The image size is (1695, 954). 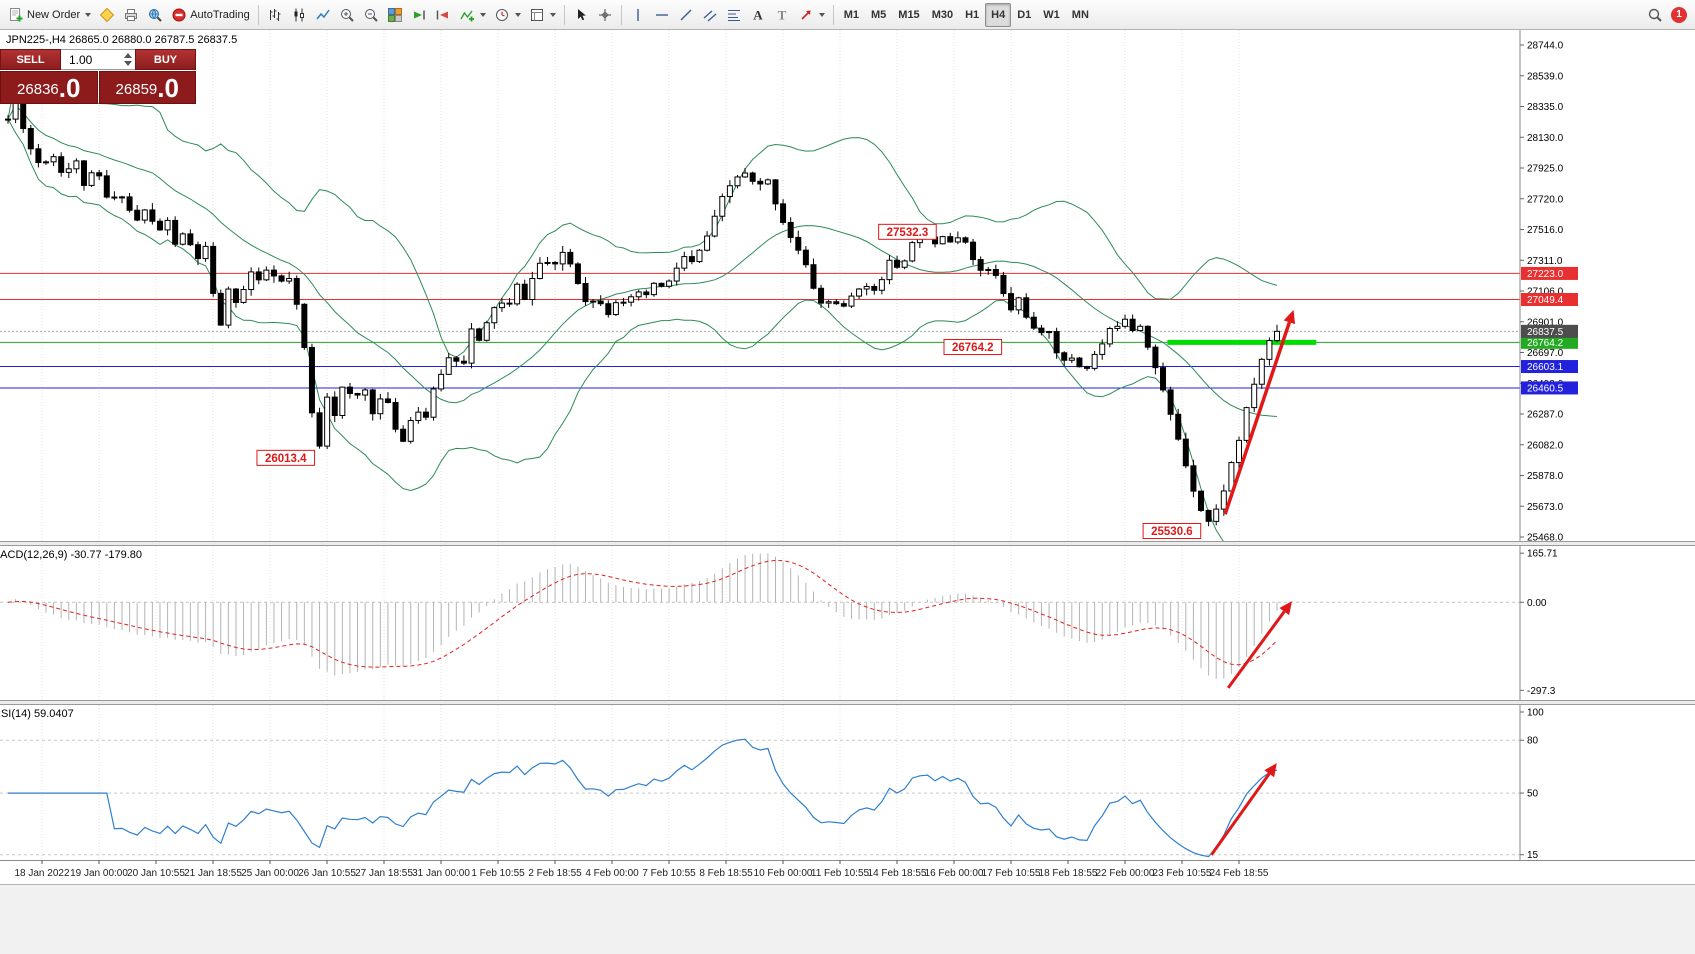 What do you see at coordinates (972, 15) in the screenshot?
I see `timeframe-h1-button: H1` at bounding box center [972, 15].